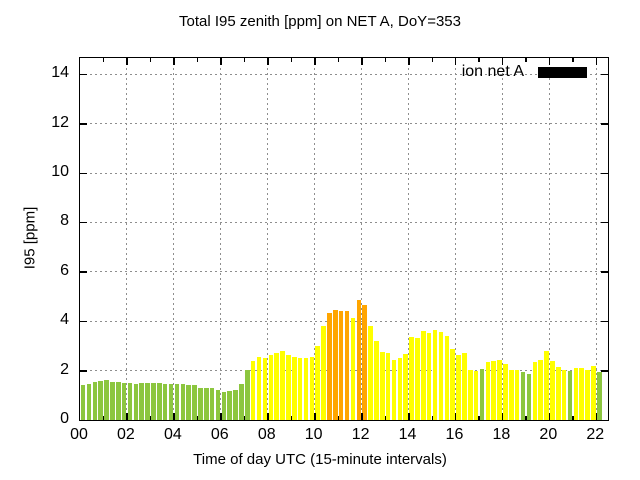  I want to click on x-tick-label: 14, so click(407, 434).